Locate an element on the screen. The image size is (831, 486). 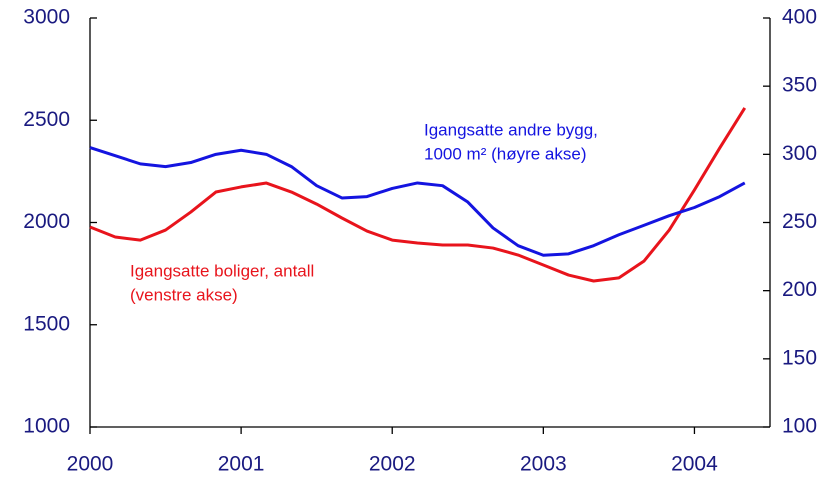
annotation: Igangsatte boliger, antall is located at coordinates (222, 270).